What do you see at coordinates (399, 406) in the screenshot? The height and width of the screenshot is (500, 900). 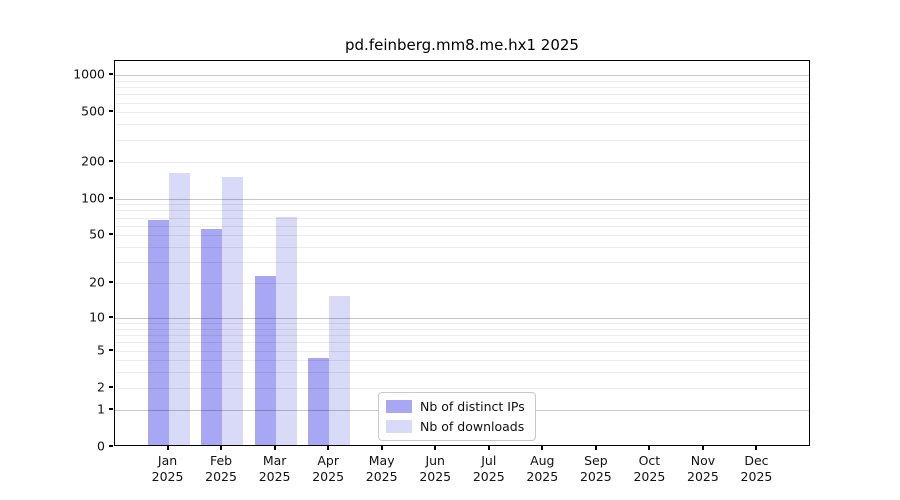 I see `distinct-ips-swatch-icon` at bounding box center [399, 406].